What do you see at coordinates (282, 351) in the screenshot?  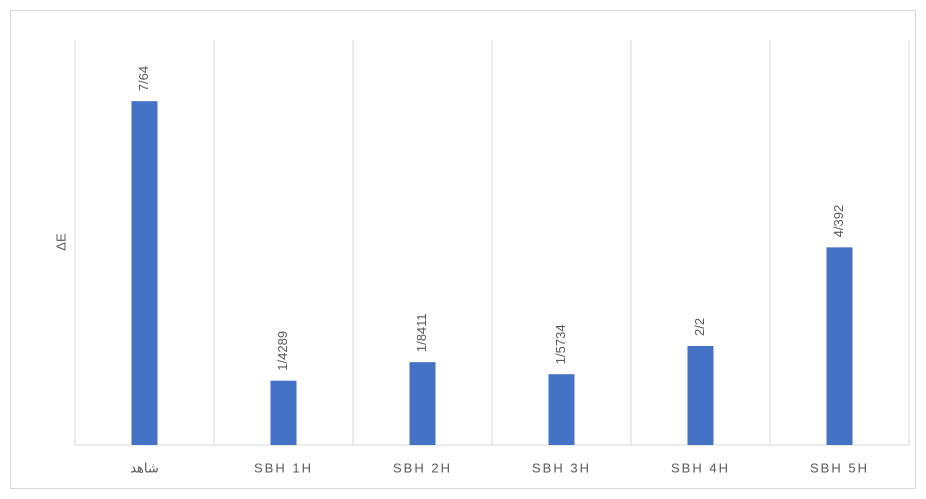 I see `value-label: 1/4289` at bounding box center [282, 351].